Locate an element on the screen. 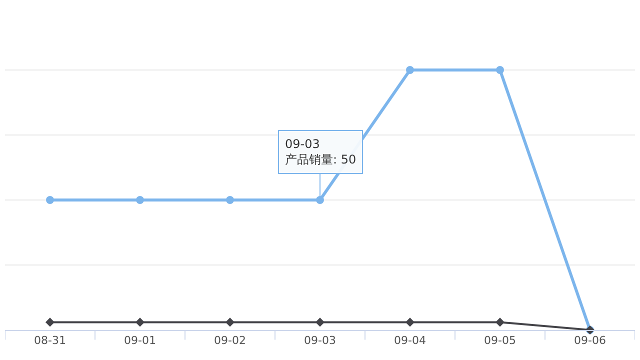 Image resolution: width=640 pixels, height=360 pixels. x-tick-label: 09-03 is located at coordinates (320, 341).